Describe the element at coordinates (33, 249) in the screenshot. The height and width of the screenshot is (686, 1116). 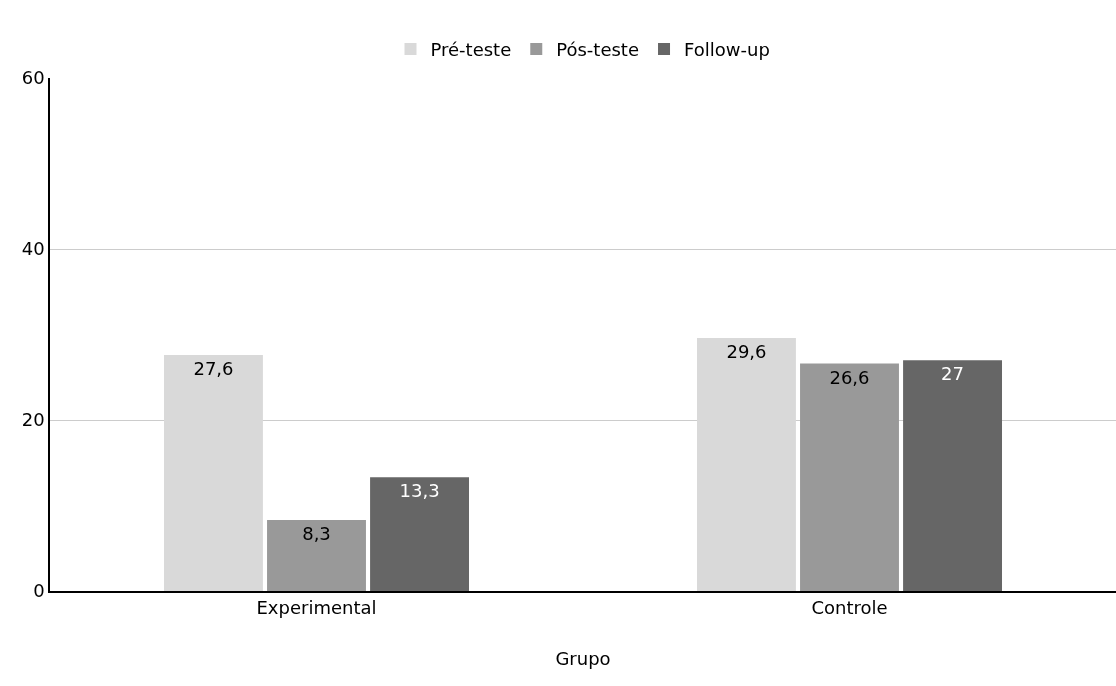
I see `y-tick-label: 40` at that location.